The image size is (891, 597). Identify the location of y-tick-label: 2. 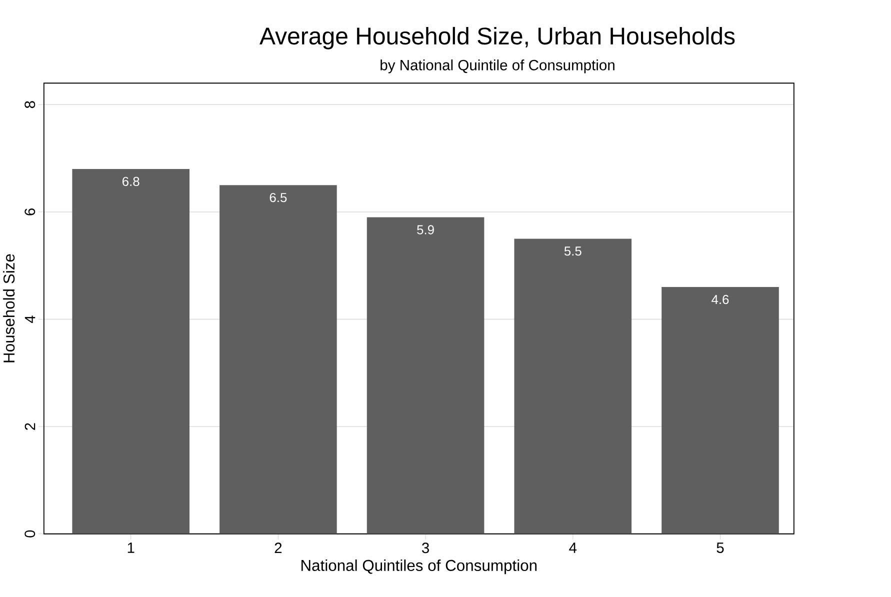
(30, 426).